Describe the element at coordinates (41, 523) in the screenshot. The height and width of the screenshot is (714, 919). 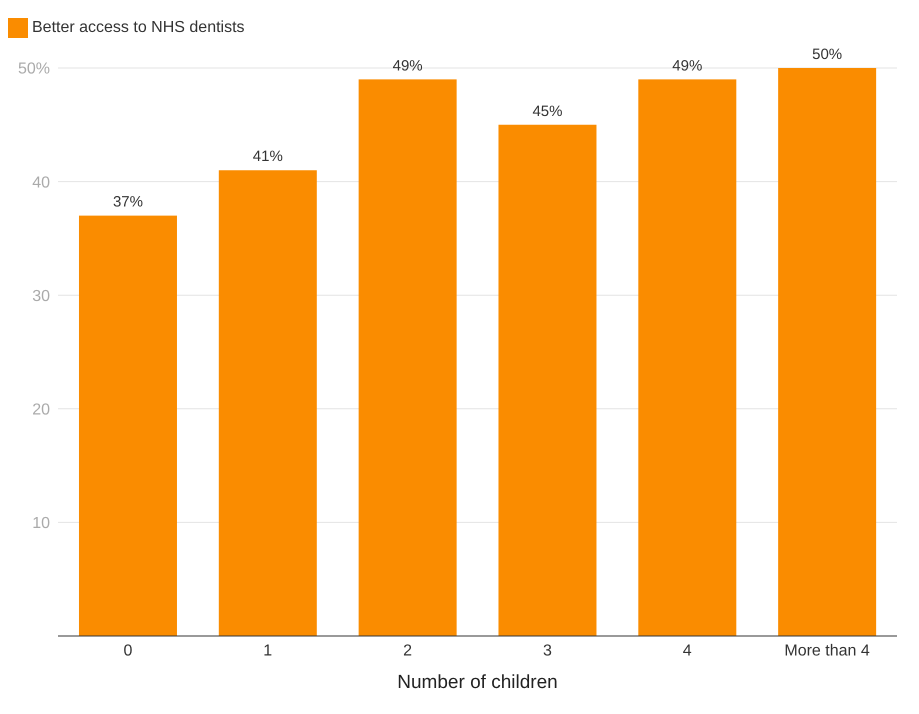
I see `y-tick-label: 10` at that location.